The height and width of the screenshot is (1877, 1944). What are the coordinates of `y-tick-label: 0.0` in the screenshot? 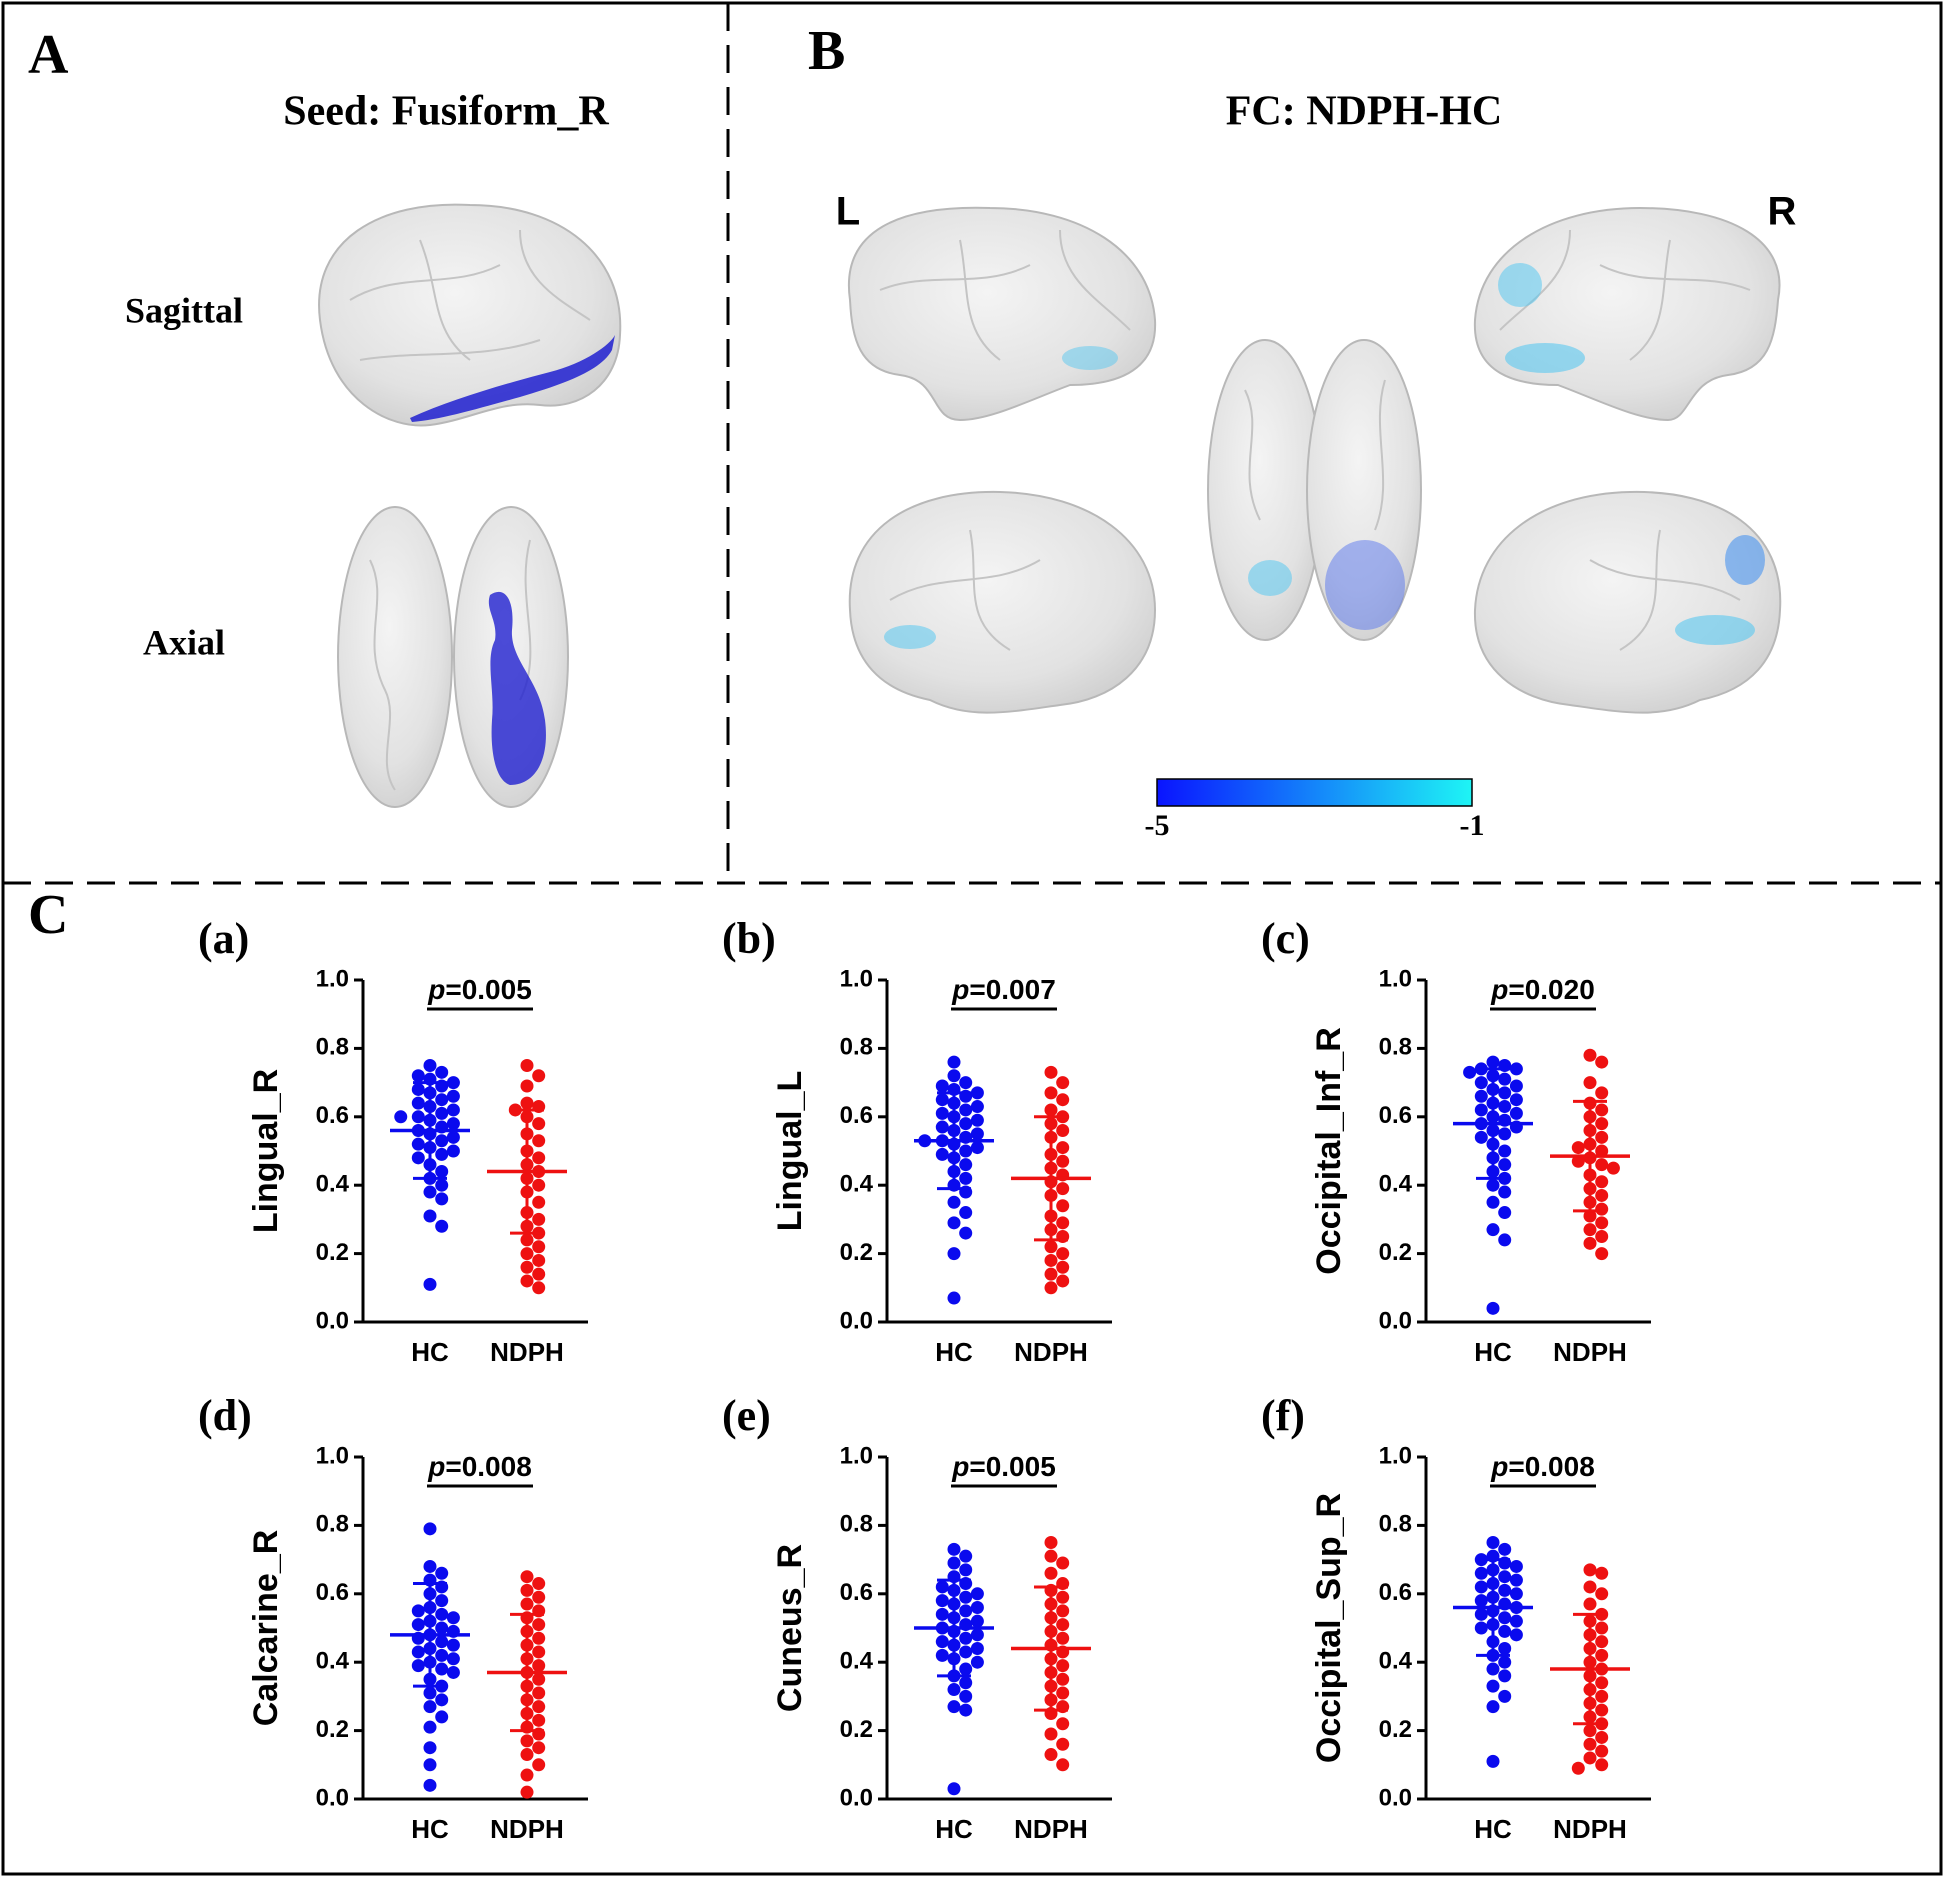 It's located at (856, 1320).